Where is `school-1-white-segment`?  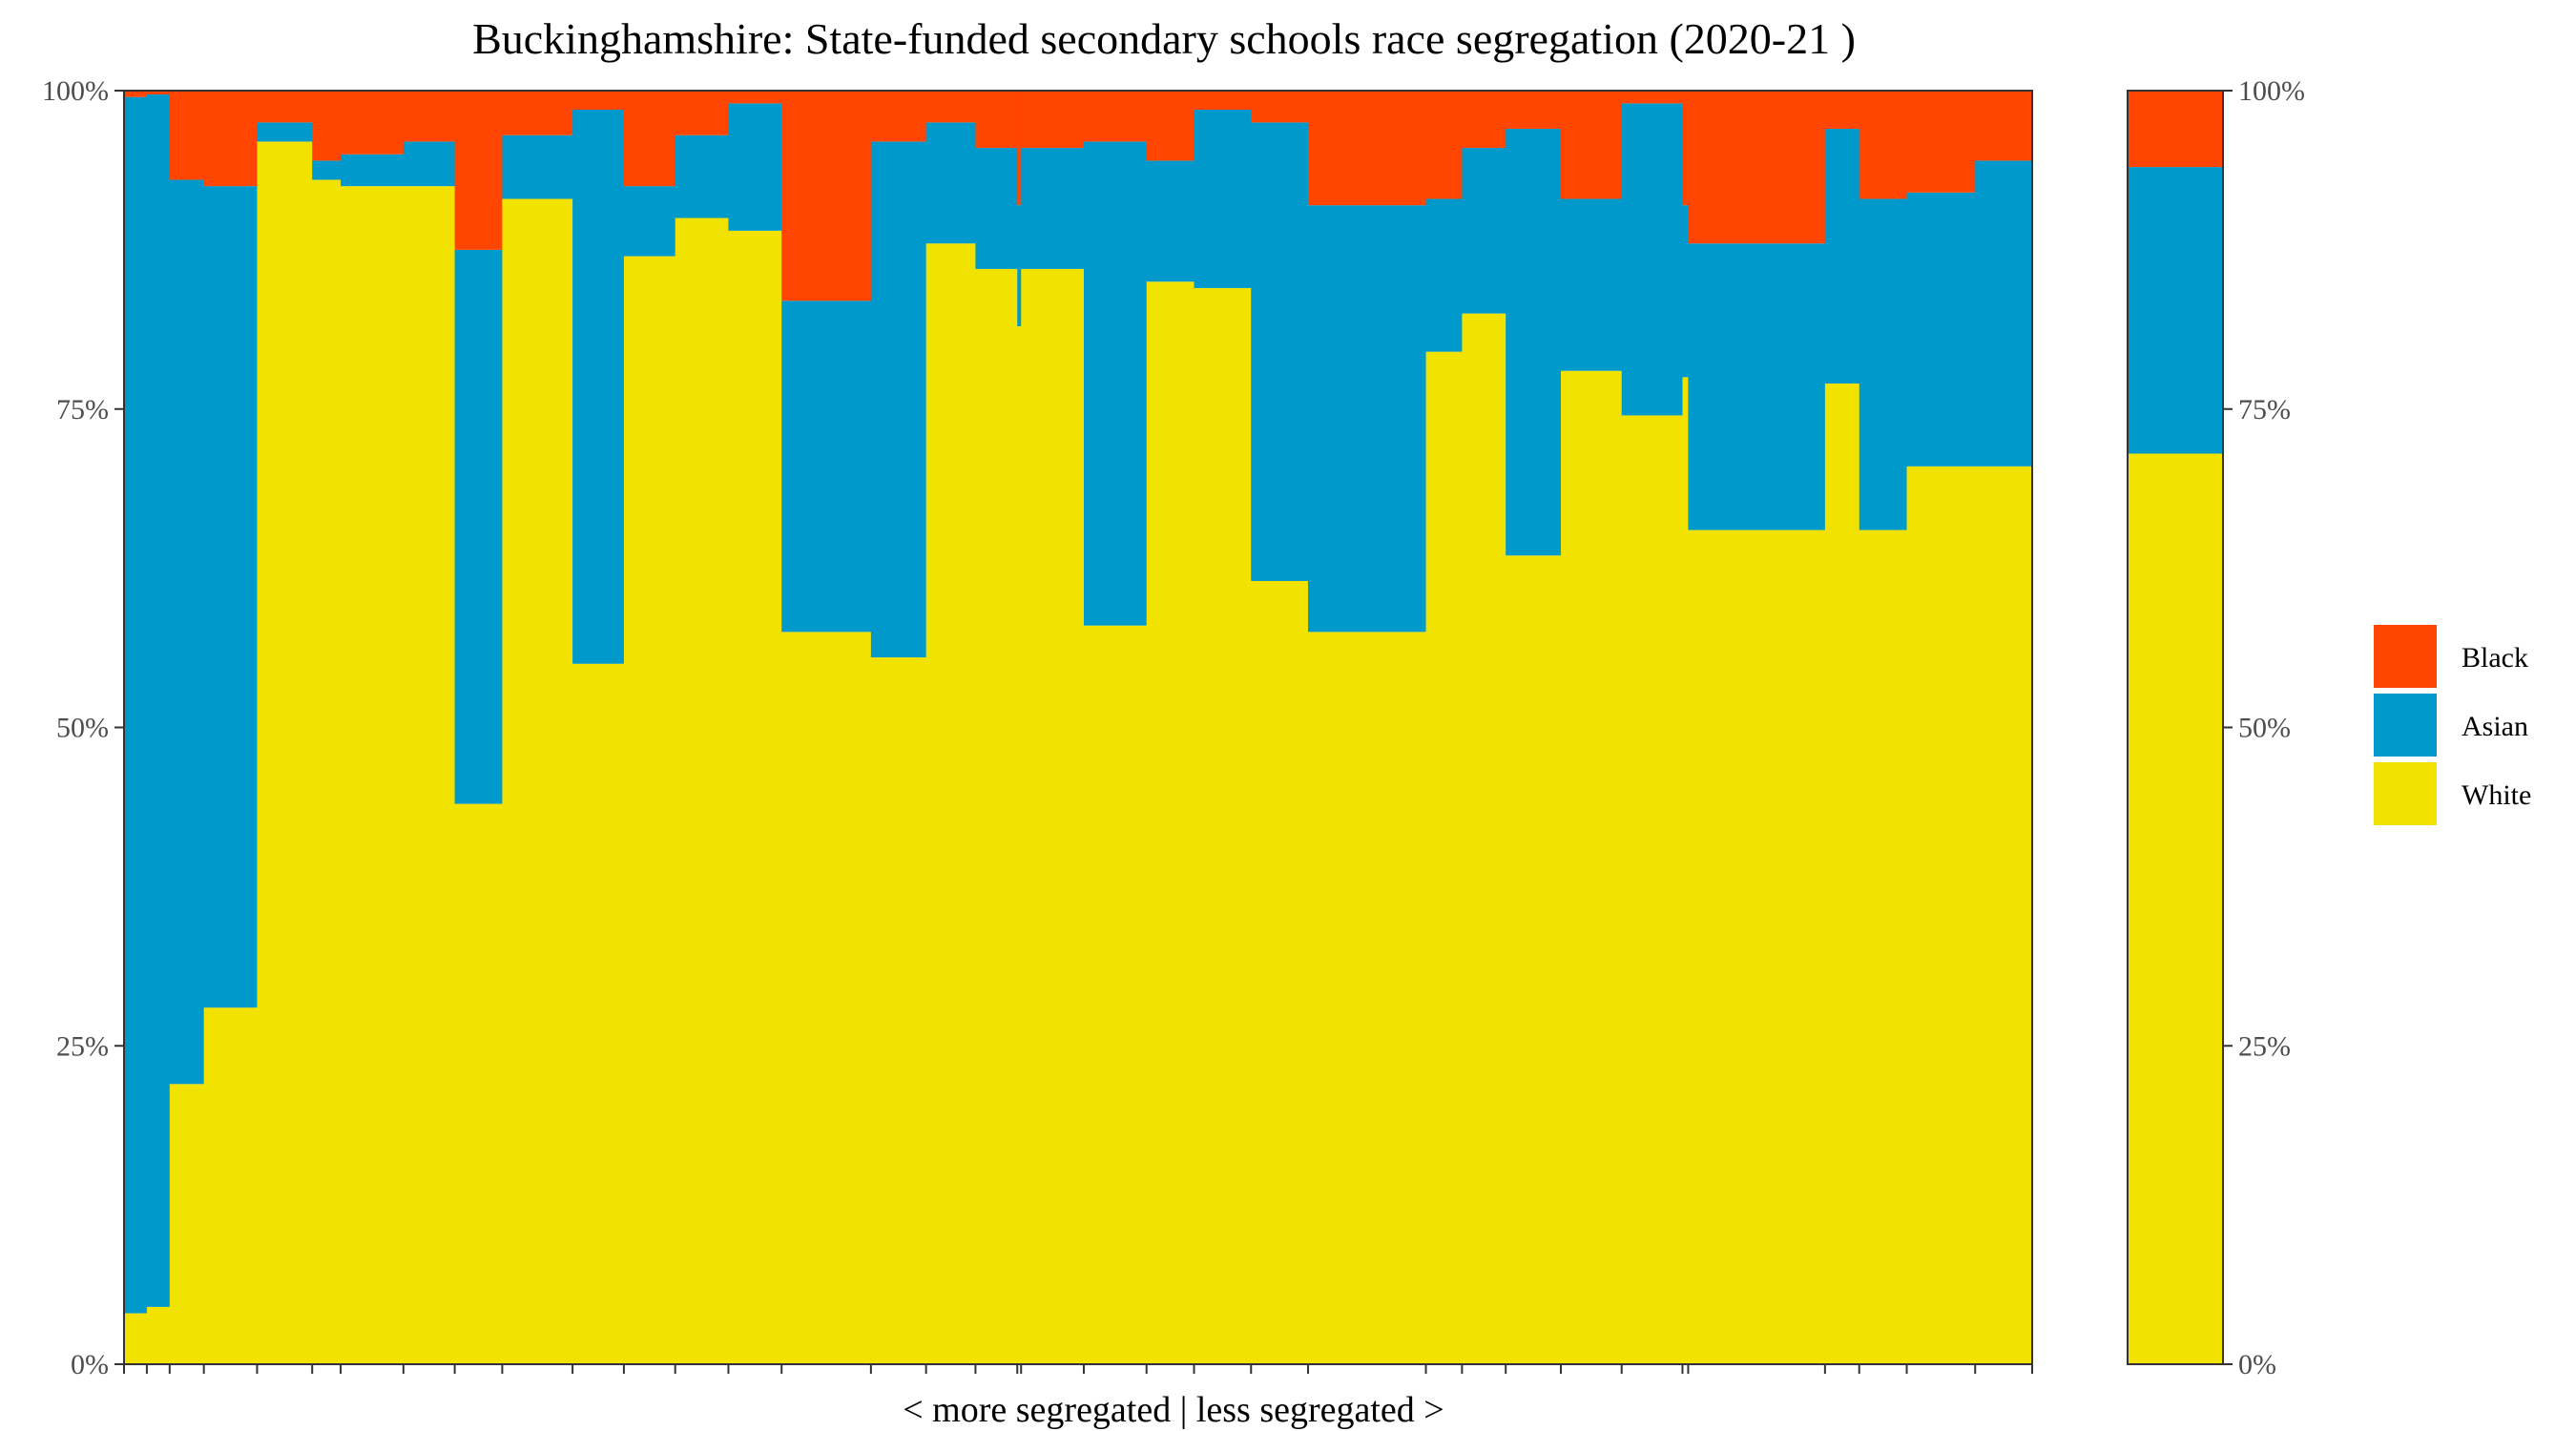 school-1-white-segment is located at coordinates (136, 1338).